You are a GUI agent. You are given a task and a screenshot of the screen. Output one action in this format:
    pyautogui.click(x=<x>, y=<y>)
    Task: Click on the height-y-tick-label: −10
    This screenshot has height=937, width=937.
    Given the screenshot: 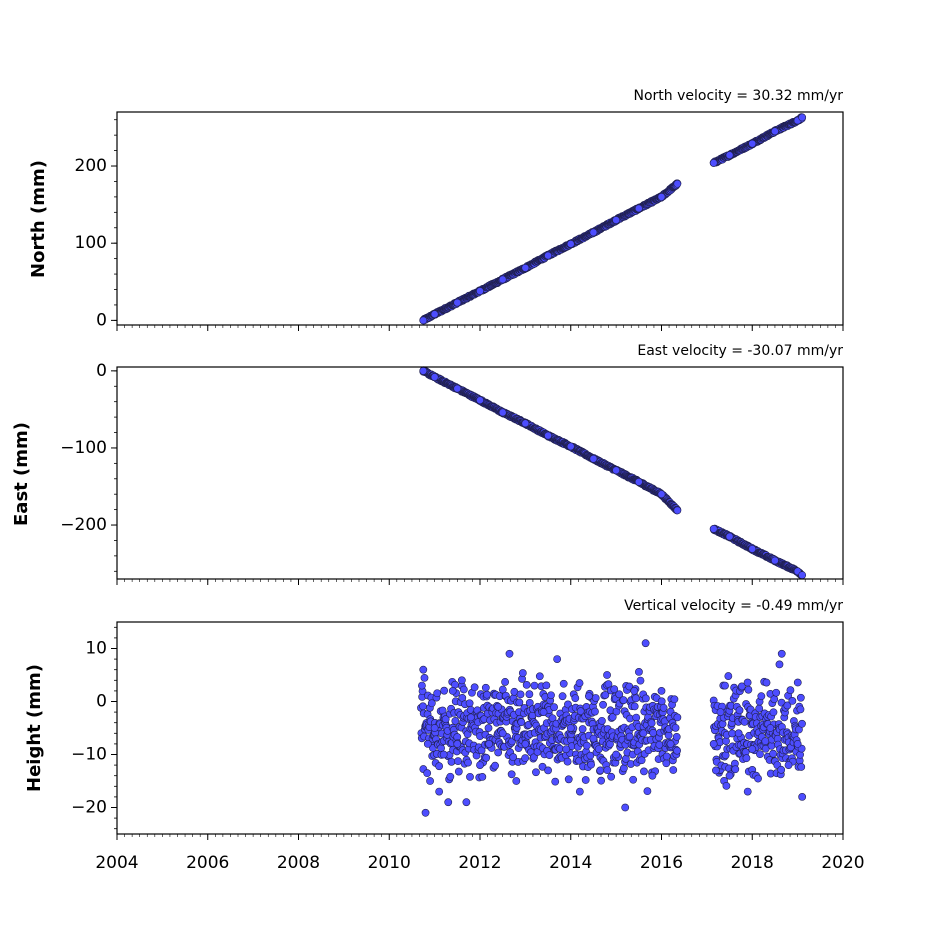 What is the action you would take?
    pyautogui.click(x=89, y=755)
    